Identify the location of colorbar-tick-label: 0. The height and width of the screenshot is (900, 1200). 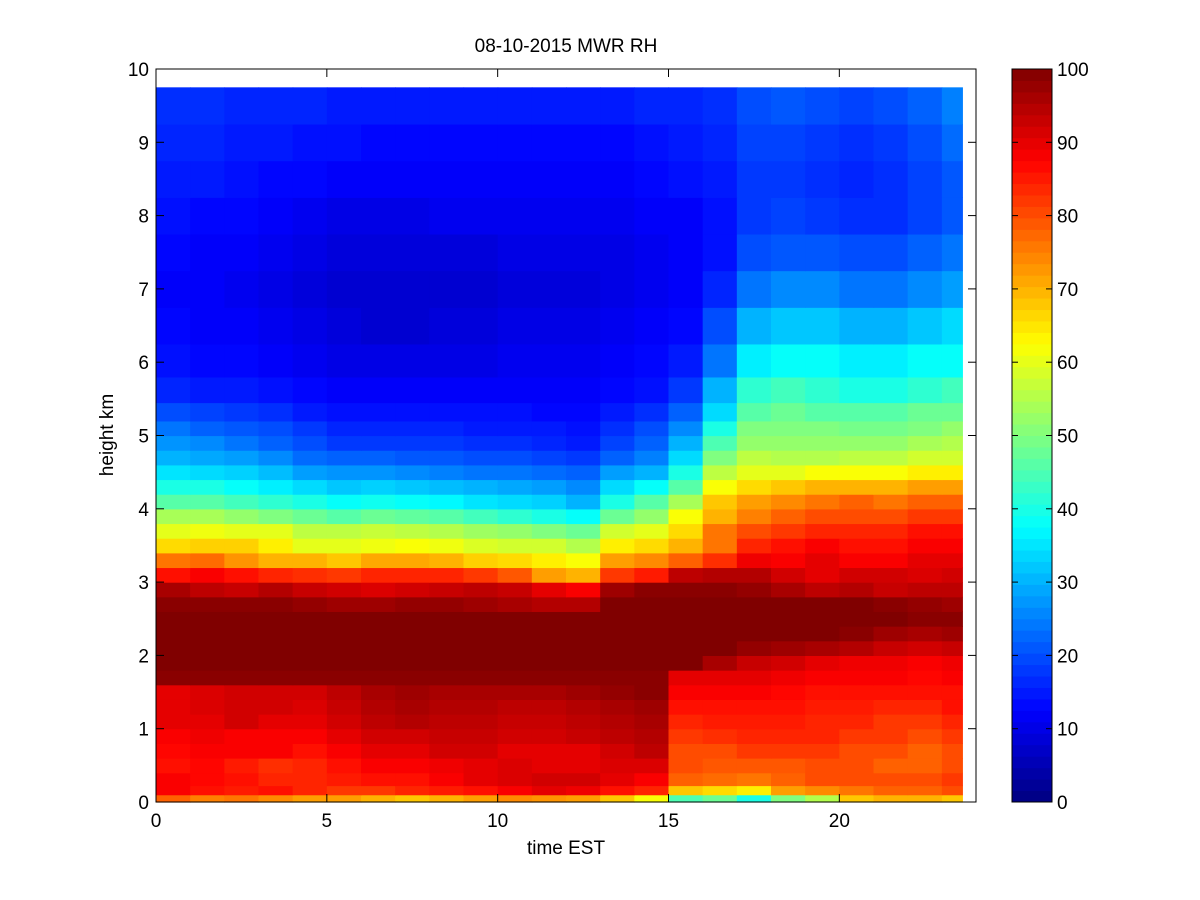
(1062, 803).